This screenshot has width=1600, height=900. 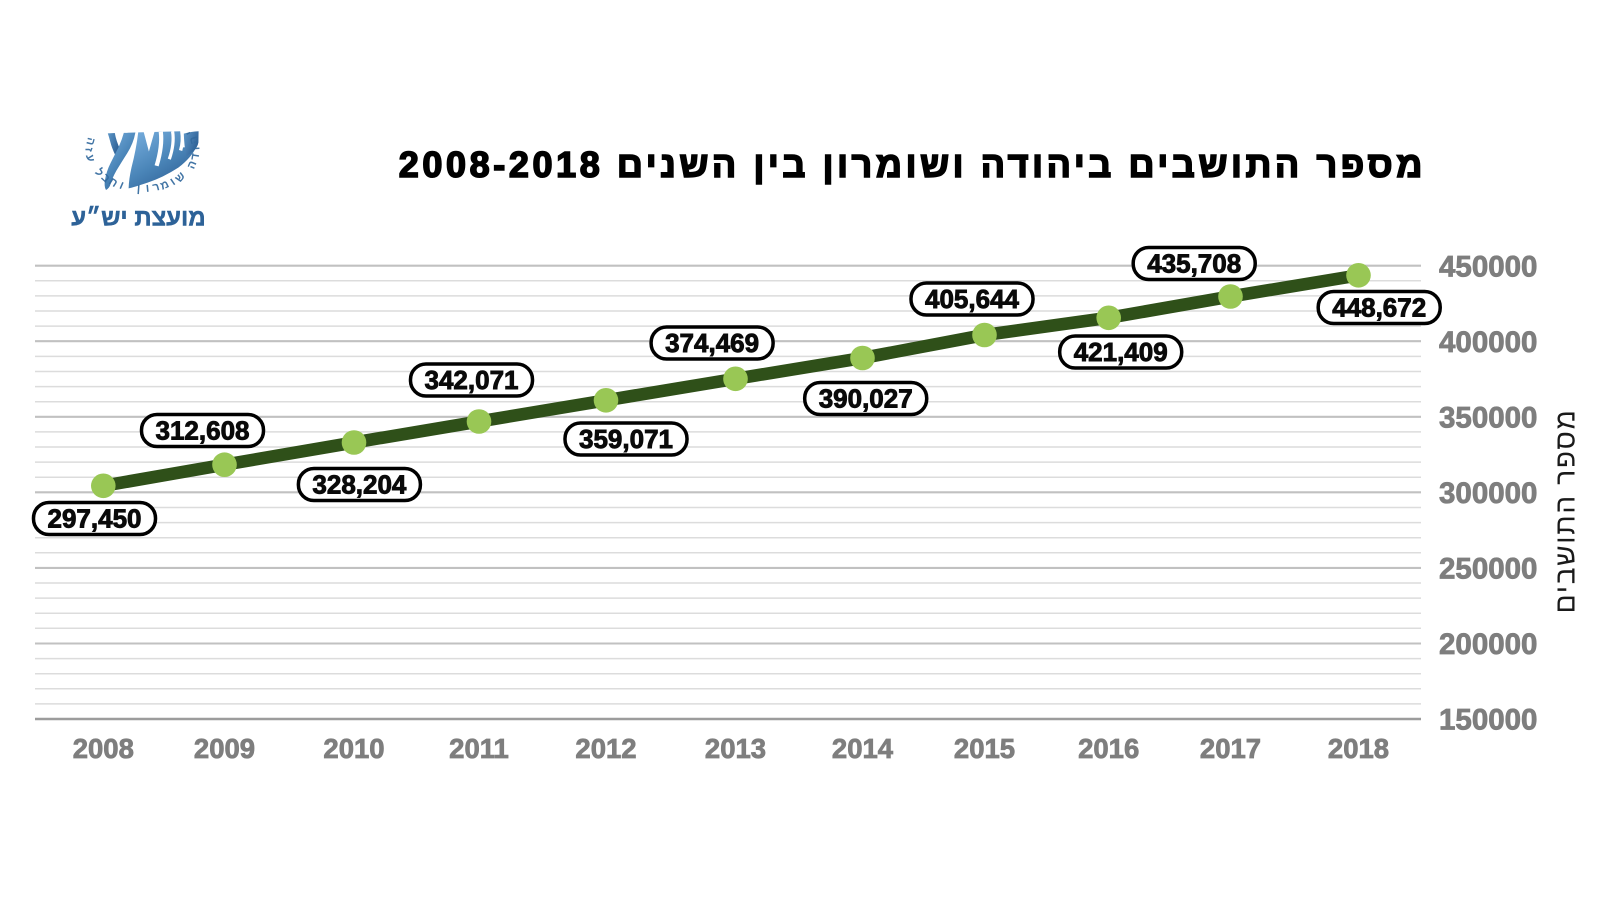 What do you see at coordinates (735, 748) in the screenshot?
I see `svg-text: 2013` at bounding box center [735, 748].